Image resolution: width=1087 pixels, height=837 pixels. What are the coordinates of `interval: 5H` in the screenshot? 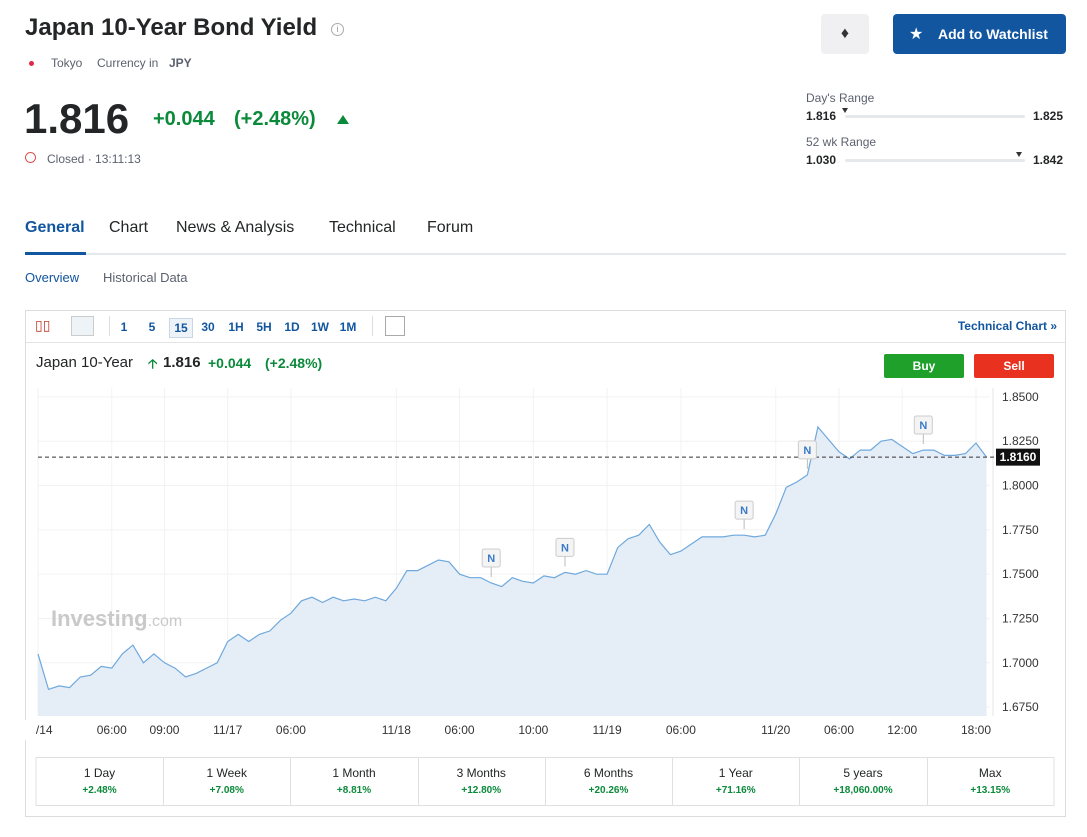 It's located at (264, 327).